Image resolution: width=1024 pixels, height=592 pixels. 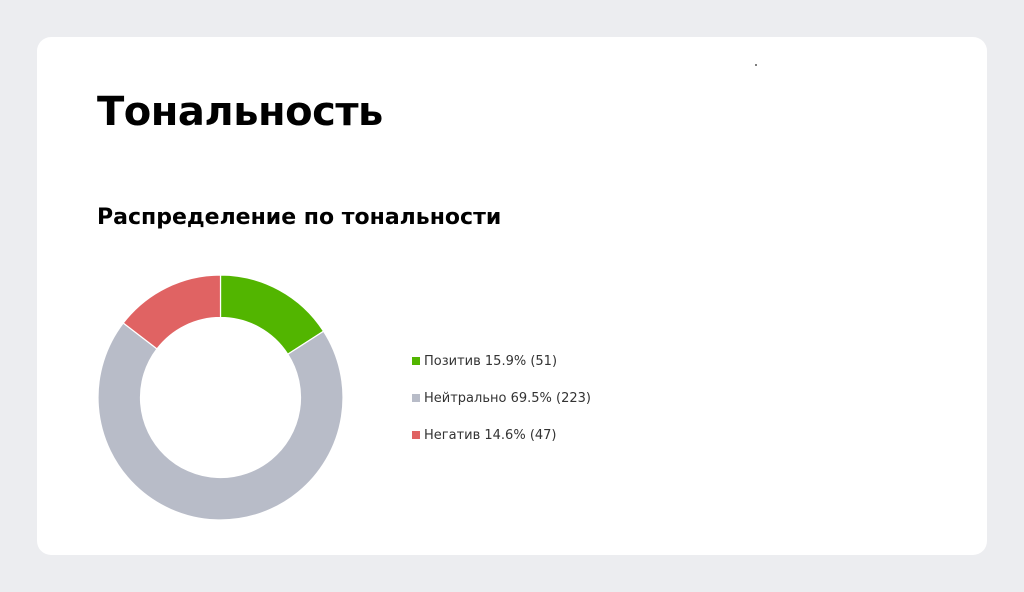 I want to click on donut-chart, so click(x=220, y=397).